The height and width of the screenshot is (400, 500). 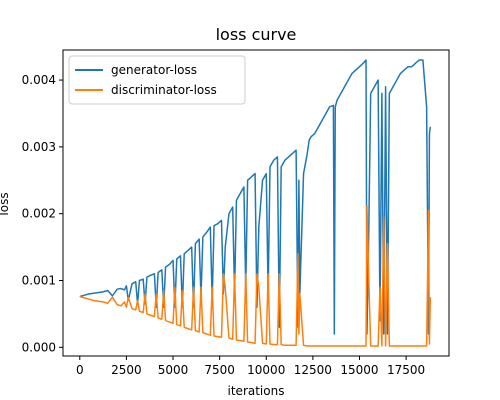 I want to click on x-tick-label: 7500, so click(x=219, y=370).